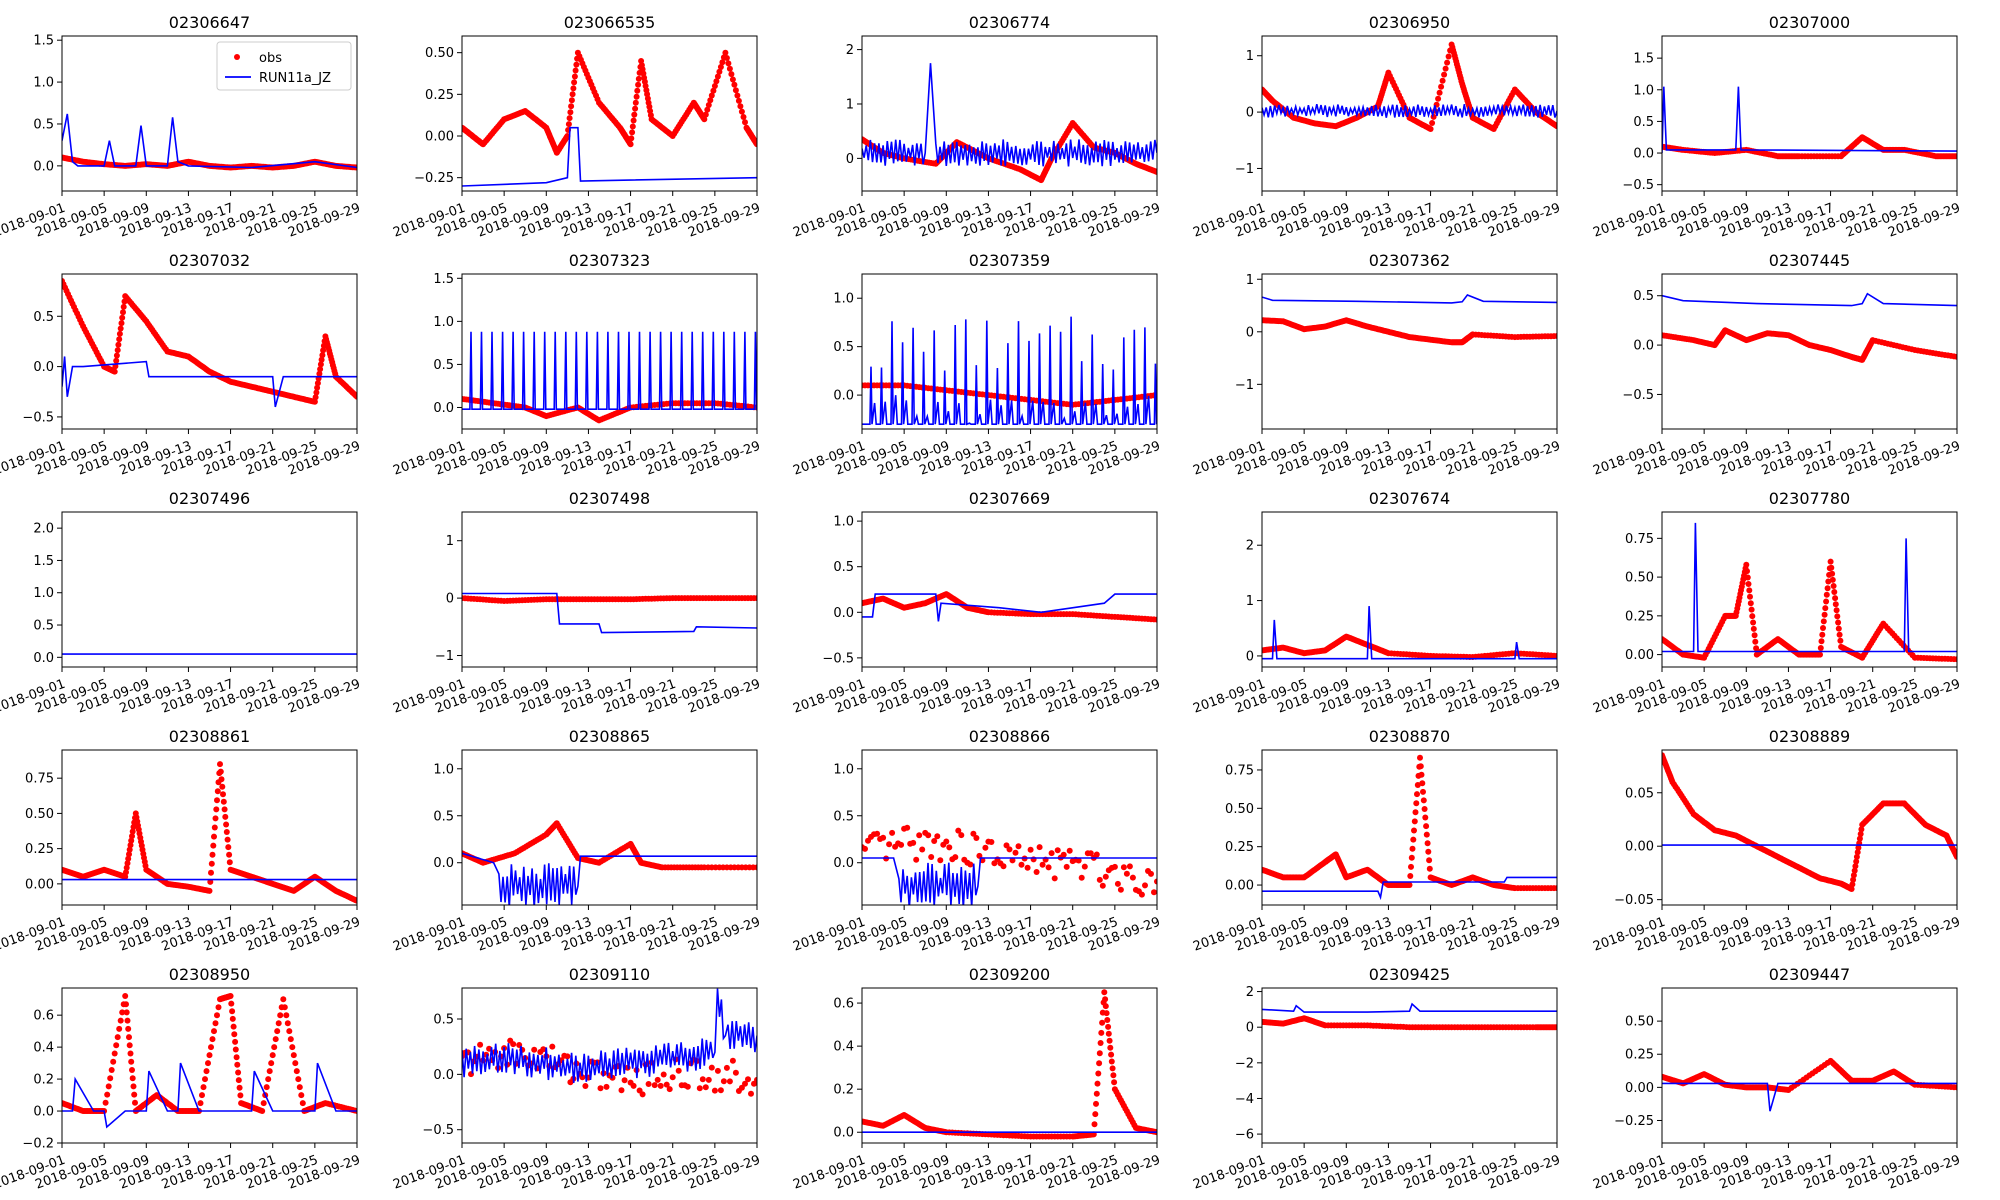  What do you see at coordinates (1643, 154) in the screenshot?
I see `y-tick-label: 0.0` at bounding box center [1643, 154].